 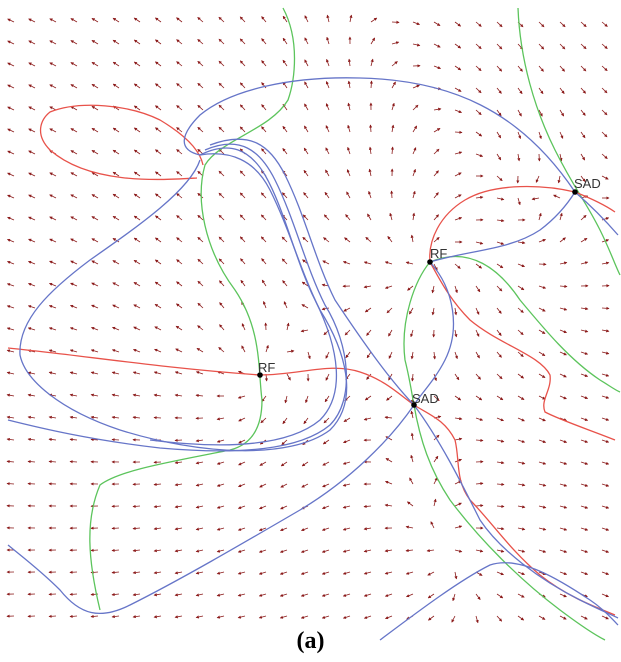 What do you see at coordinates (437, 255) in the screenshot?
I see `critical-point-focus-upper: RF` at bounding box center [437, 255].